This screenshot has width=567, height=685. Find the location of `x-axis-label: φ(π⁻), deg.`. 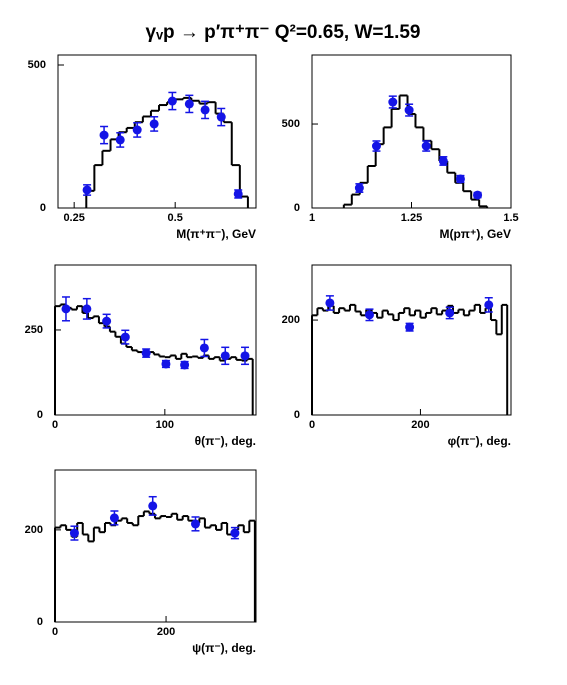

x-axis-label: φ(π⁻), deg. is located at coordinates (479, 441).